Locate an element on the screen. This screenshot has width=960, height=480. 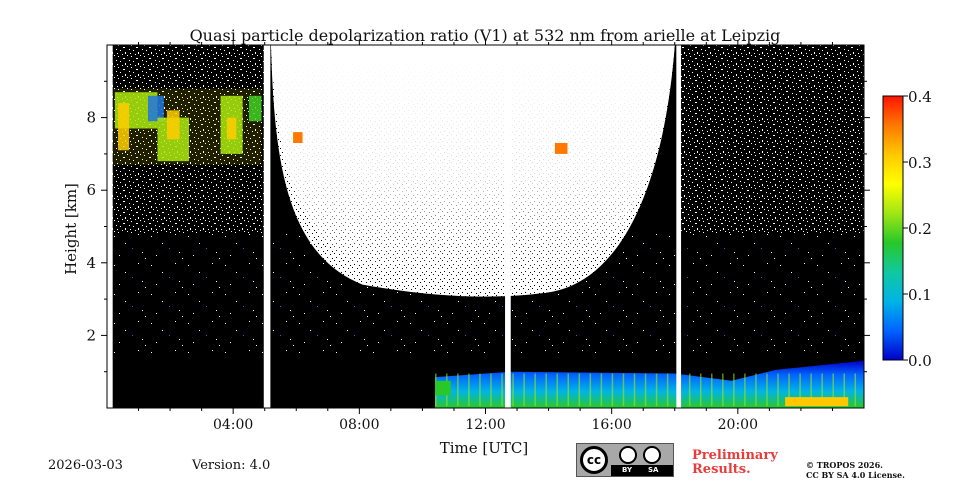
by-label: BY is located at coordinates (627, 470).